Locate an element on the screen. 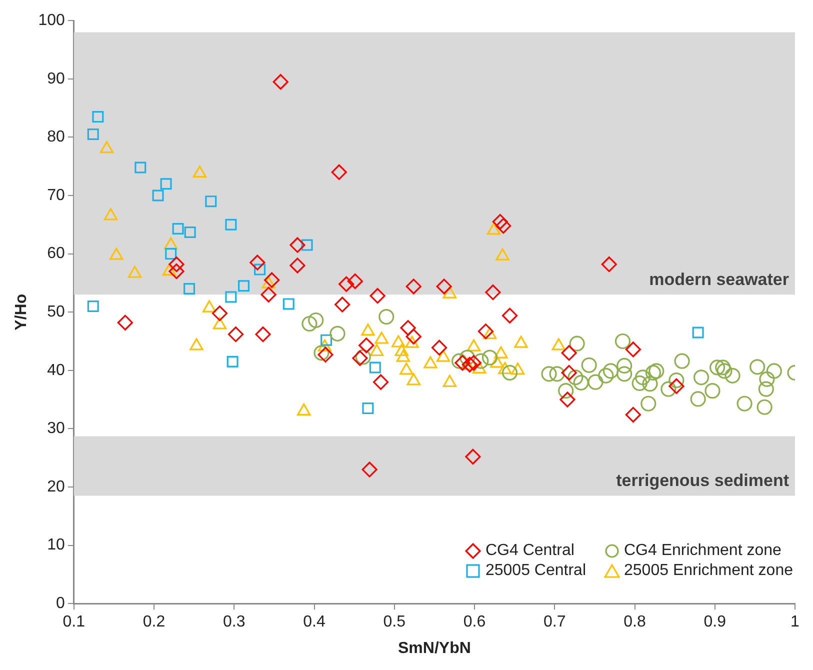 This screenshot has width=813, height=670. x-tick-label: 0.4 is located at coordinates (314, 622).